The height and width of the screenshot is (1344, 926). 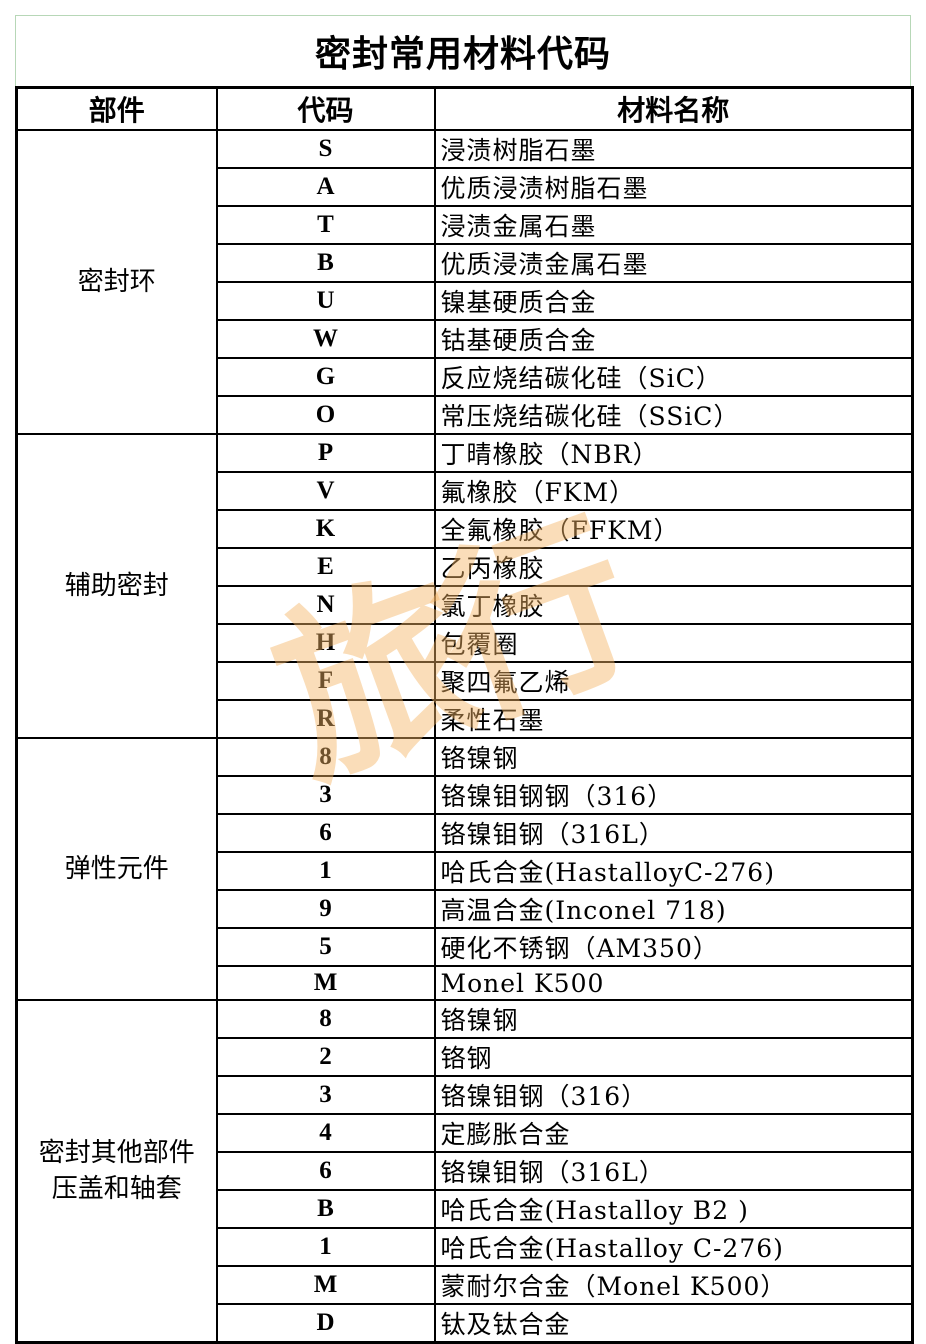 I want to click on code-cell: 4, so click(x=325, y=1133).